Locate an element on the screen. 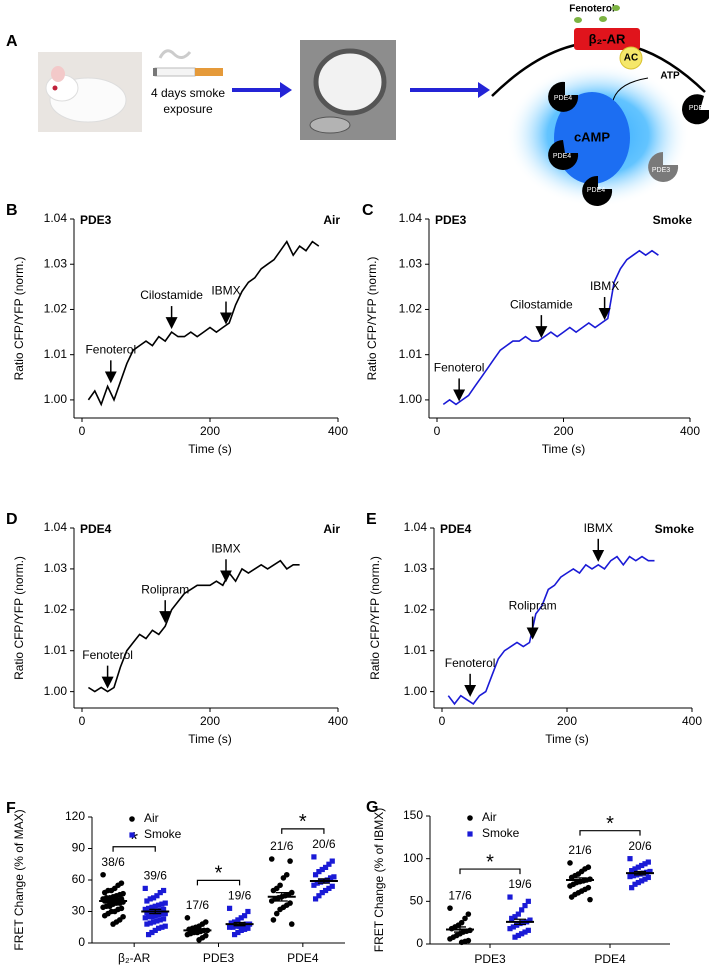 The height and width of the screenshot is (975, 709). n-label: 21/6 is located at coordinates (282, 846).